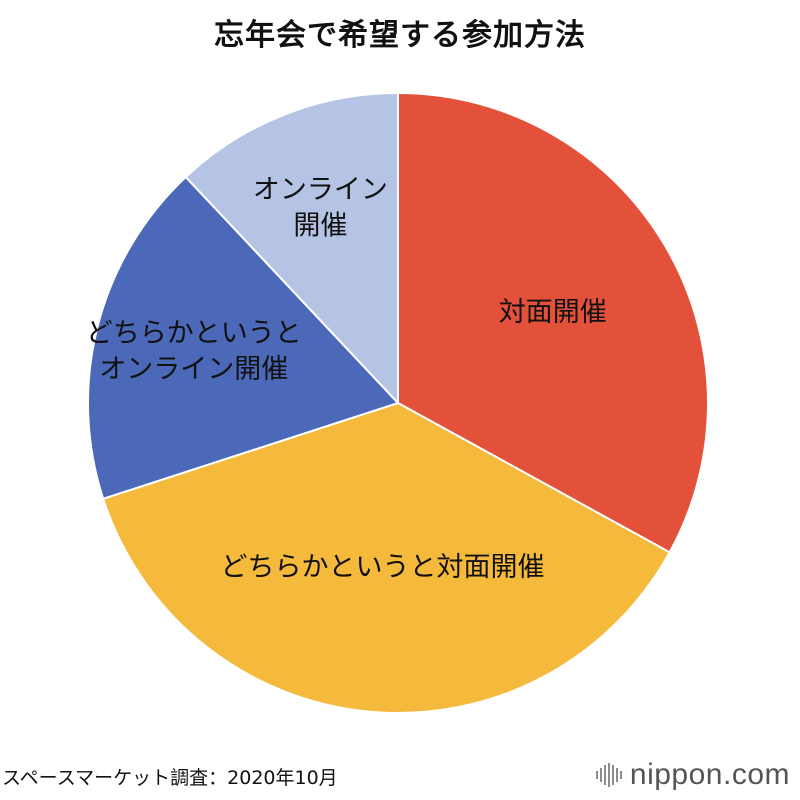  I want to click on slice-label-3: どちらかというとオンライン開催, so click(194, 351).